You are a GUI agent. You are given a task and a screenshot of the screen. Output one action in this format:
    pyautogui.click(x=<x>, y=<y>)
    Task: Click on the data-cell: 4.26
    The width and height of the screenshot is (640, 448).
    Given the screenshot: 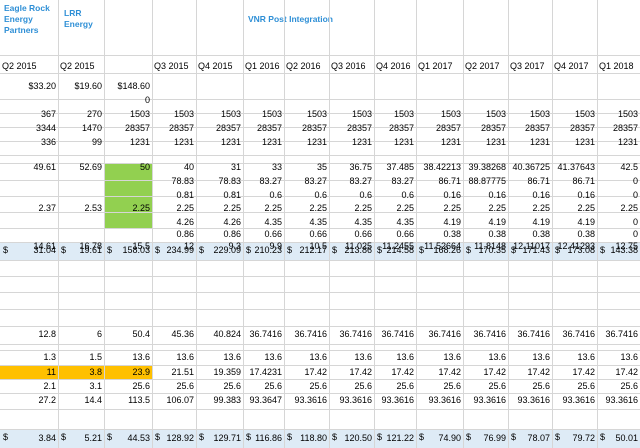 What is the action you would take?
    pyautogui.click(x=232, y=222)
    